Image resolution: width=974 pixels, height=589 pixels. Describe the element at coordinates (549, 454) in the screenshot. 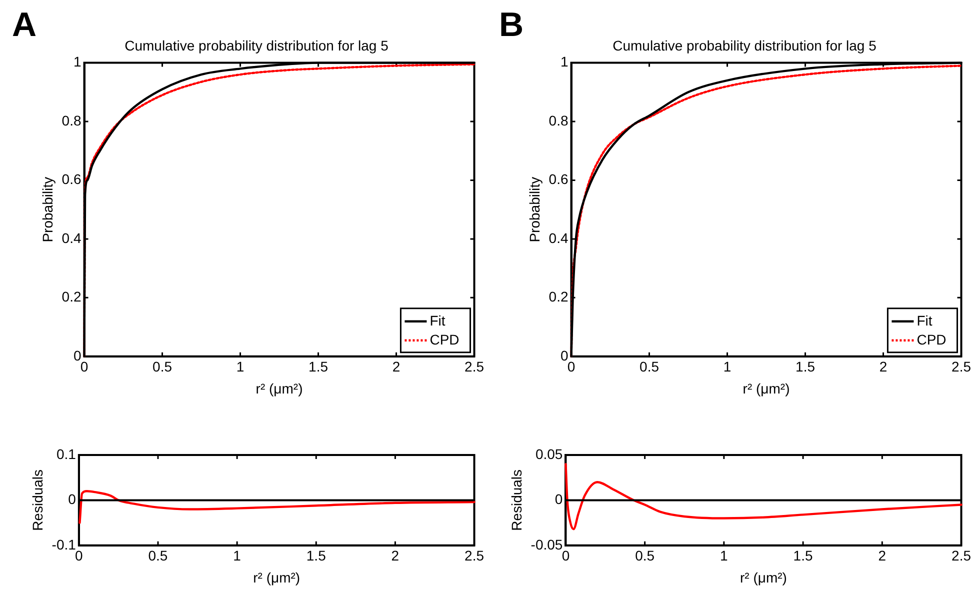

I see `y-tick-label: 0.05` at that location.